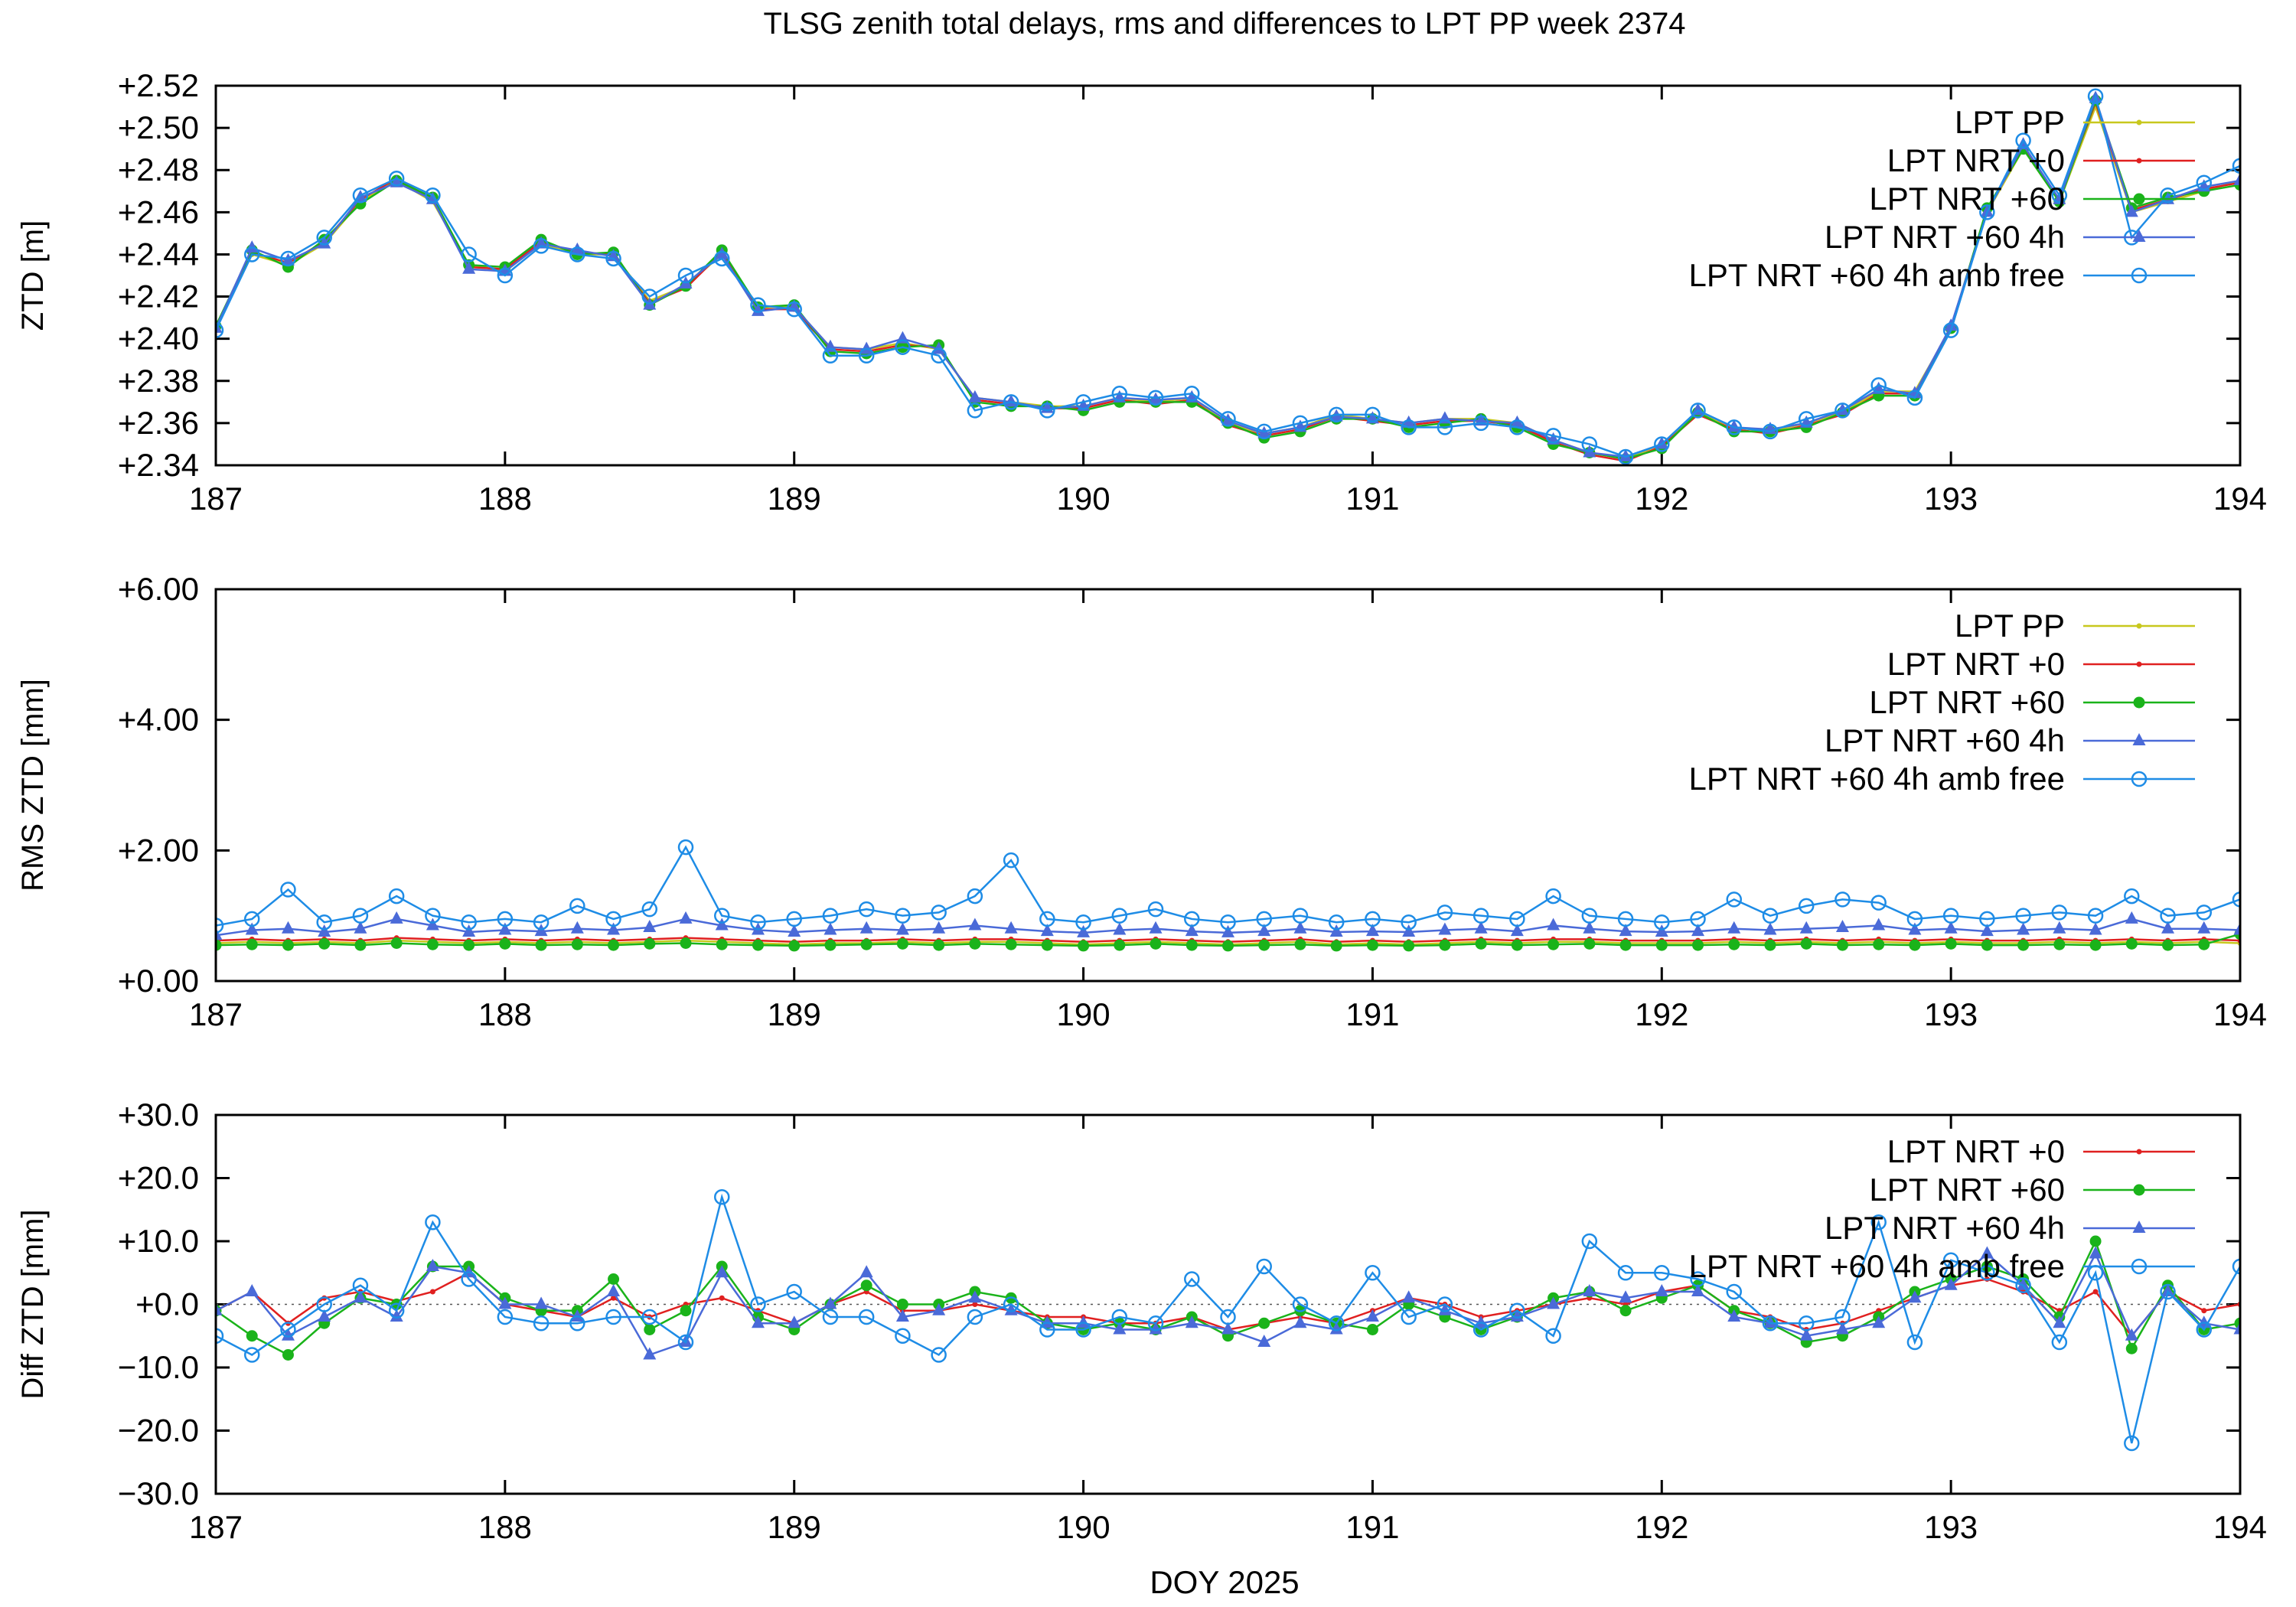  What do you see at coordinates (33, 785) in the screenshot?
I see `y-axis-label: RMS ZTD [mm]` at bounding box center [33, 785].